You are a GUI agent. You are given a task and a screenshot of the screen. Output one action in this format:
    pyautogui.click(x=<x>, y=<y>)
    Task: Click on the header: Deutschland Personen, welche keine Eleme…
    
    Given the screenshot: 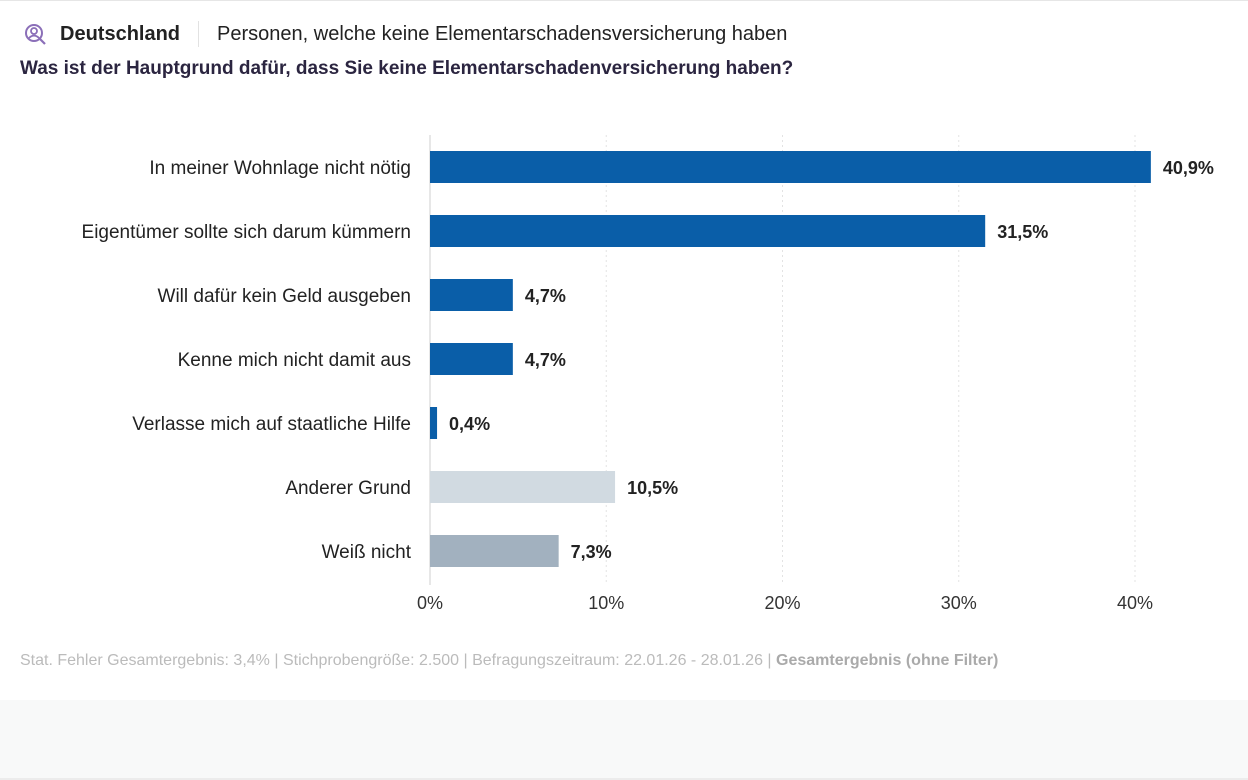 What is the action you would take?
    pyautogui.click(x=405, y=34)
    